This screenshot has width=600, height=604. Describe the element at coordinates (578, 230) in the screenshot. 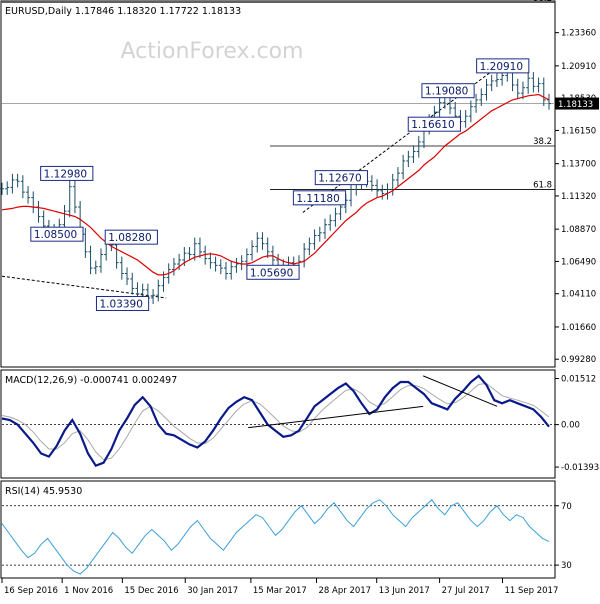

I see `price-y-tick-label: 1.08870` at that location.